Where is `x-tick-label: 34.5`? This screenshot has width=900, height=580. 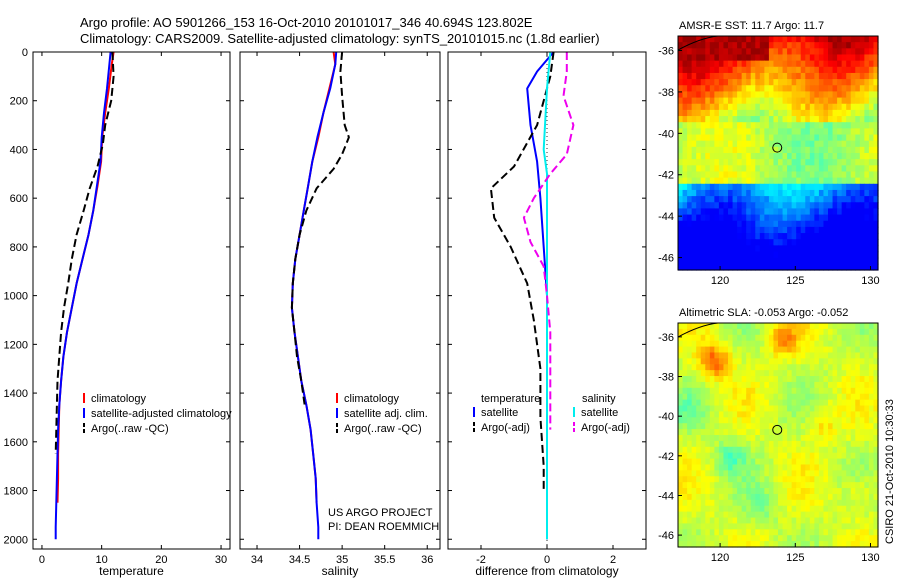 x-tick-label: 34.5 is located at coordinates (299, 560).